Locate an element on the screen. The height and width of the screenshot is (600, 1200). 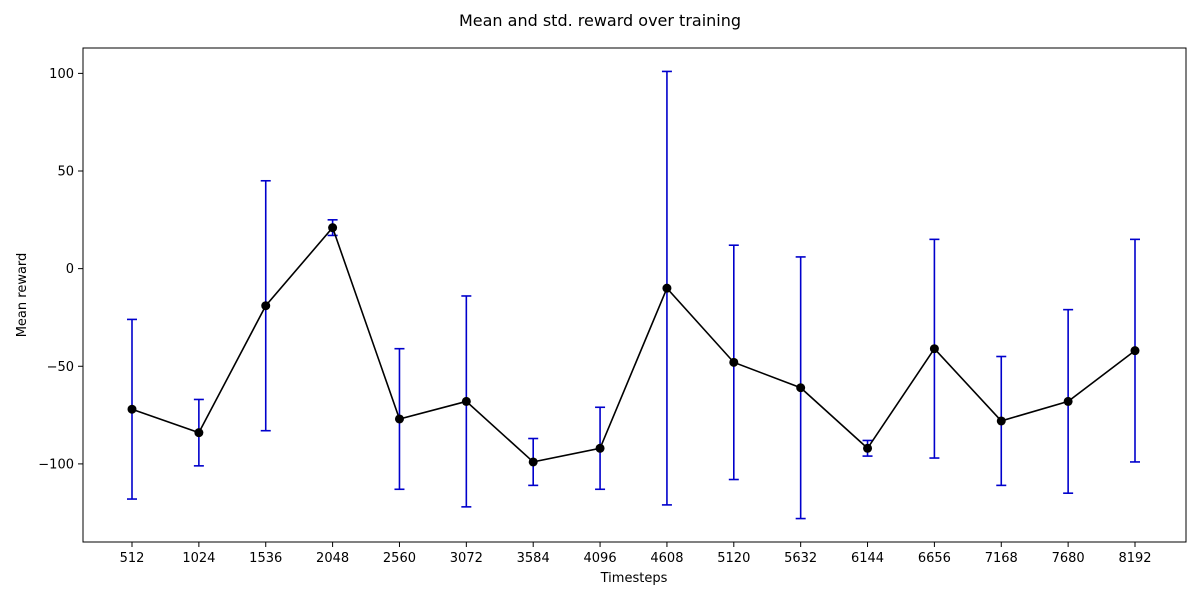
y-tick-label: −50 is located at coordinates (60, 367).